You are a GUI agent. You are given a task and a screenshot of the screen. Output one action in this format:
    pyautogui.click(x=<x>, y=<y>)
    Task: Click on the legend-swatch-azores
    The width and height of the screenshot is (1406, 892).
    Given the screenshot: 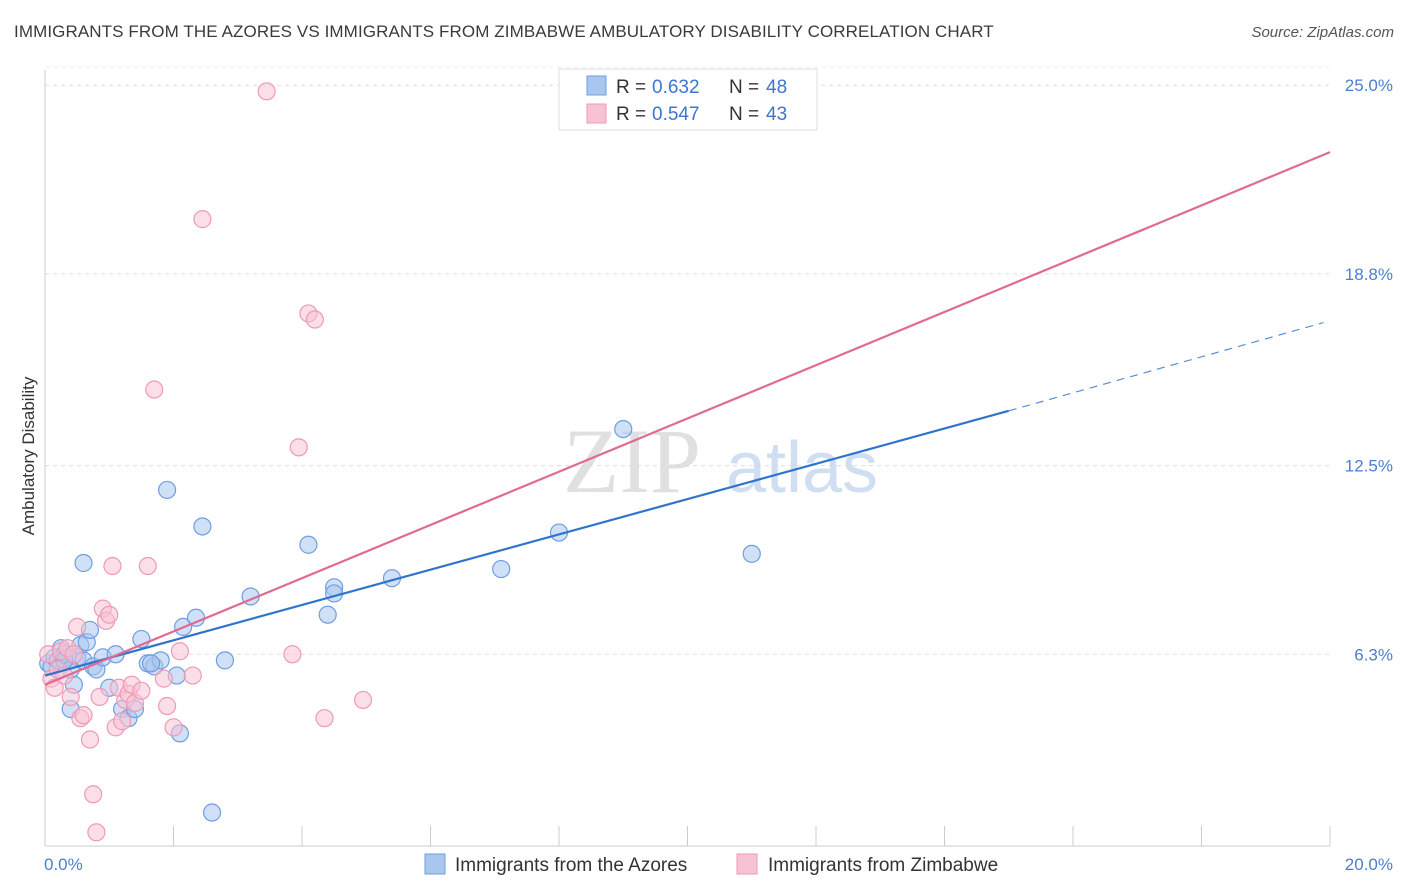 What is the action you would take?
    pyautogui.click(x=596, y=85)
    